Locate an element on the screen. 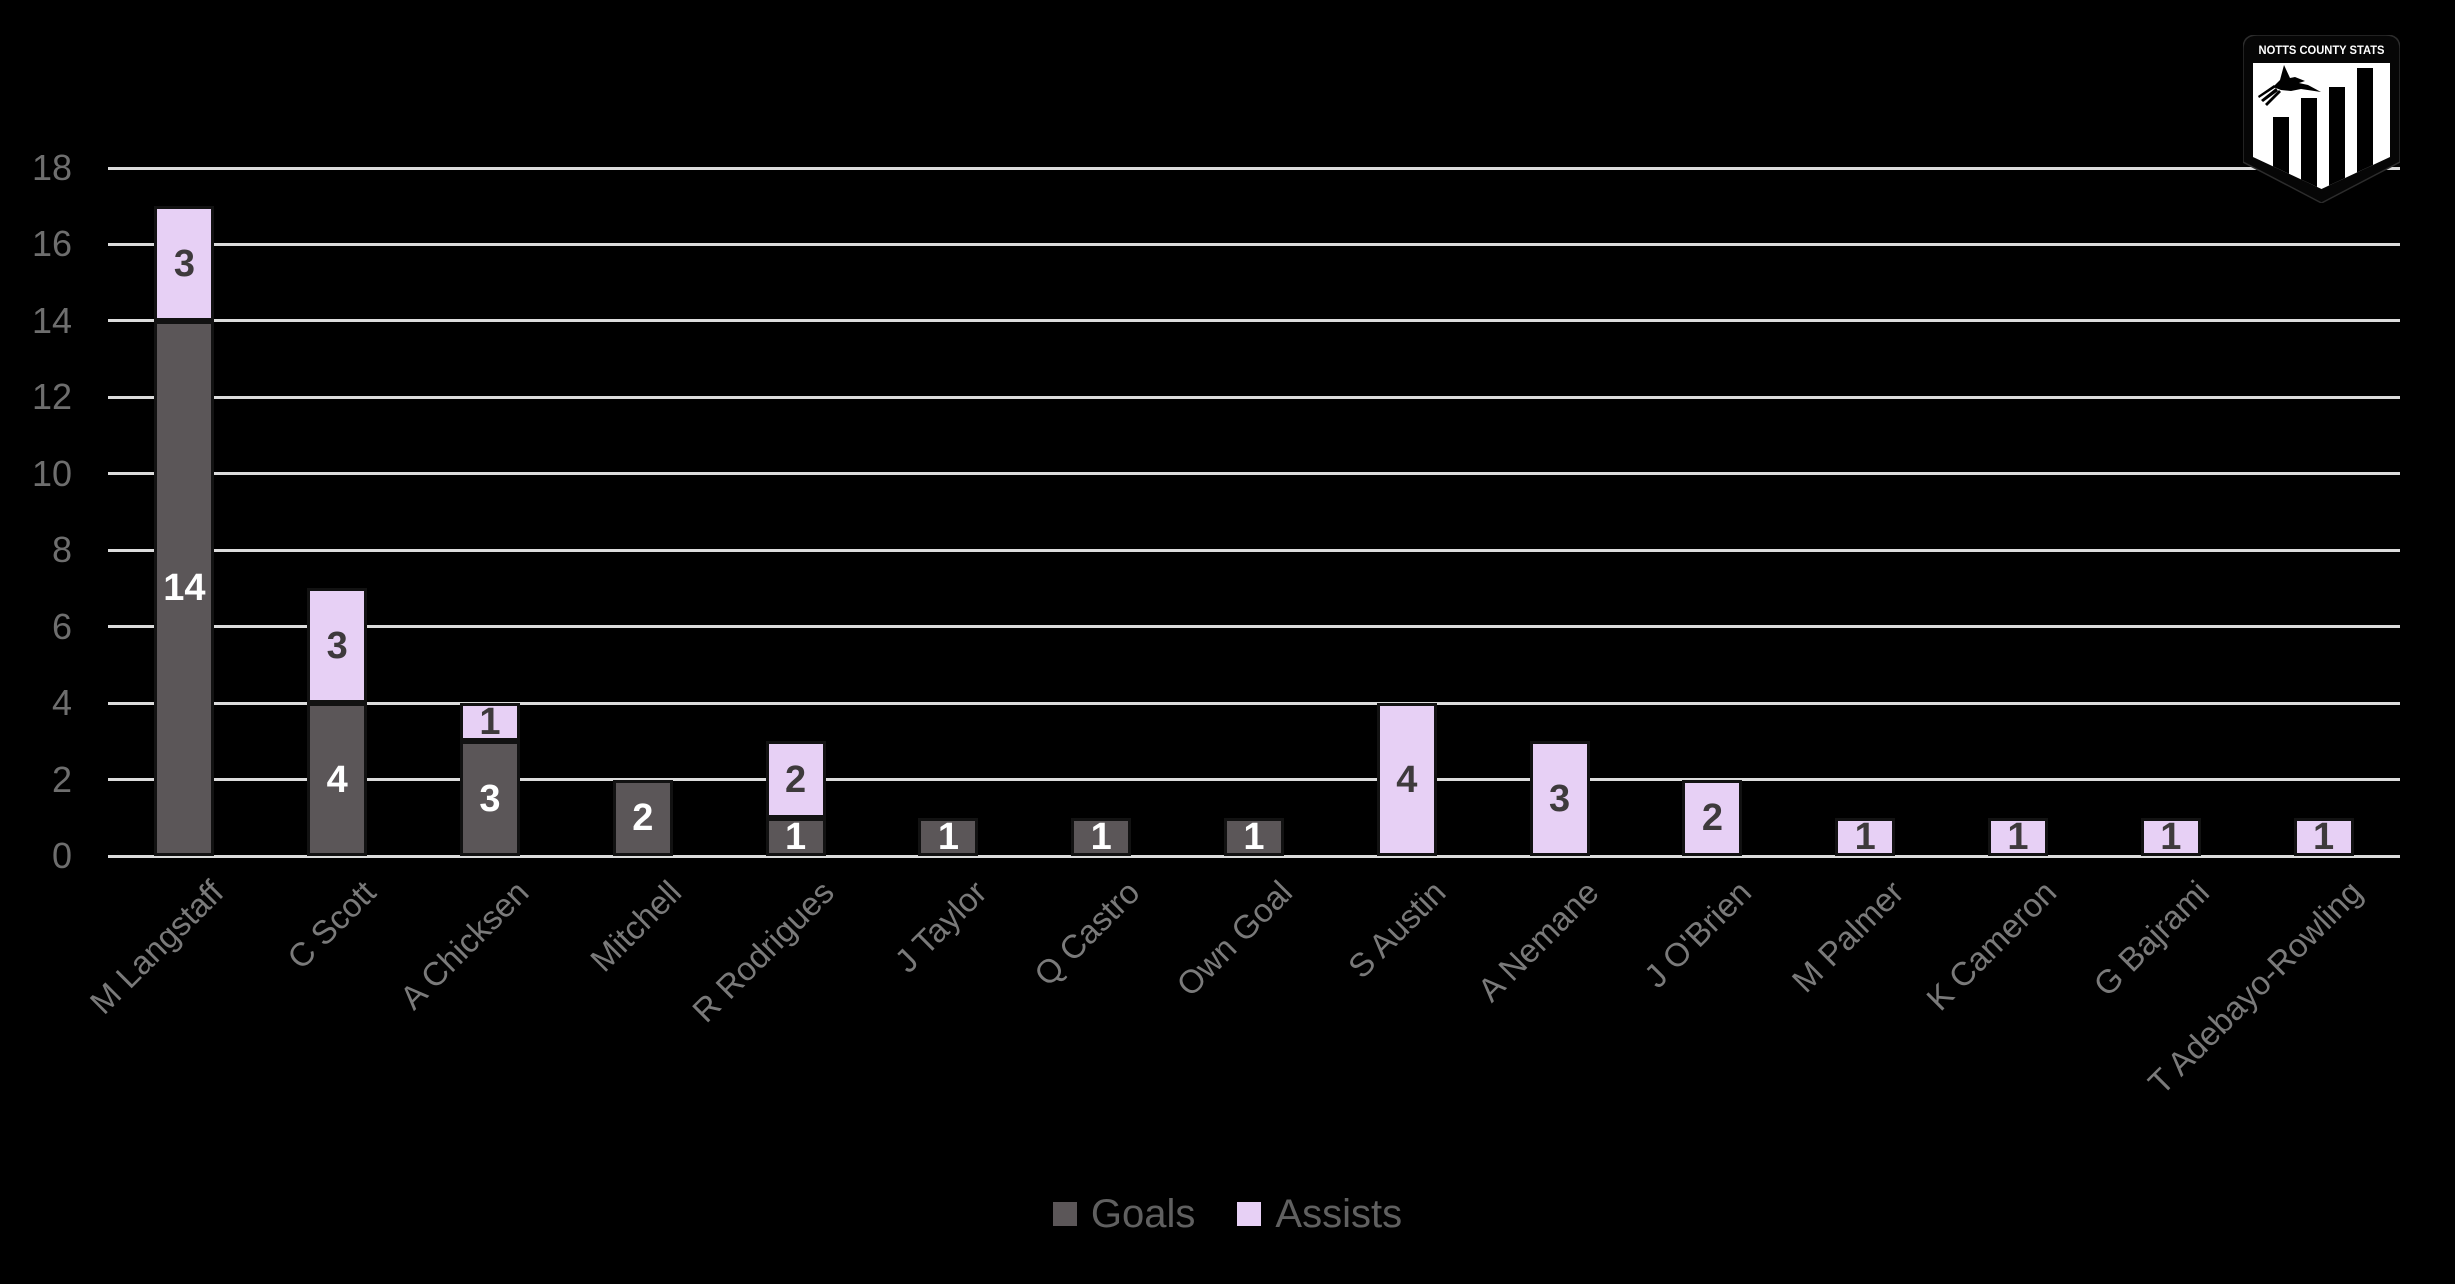  y-axis-tick-label: 6 is located at coordinates (61, 626).